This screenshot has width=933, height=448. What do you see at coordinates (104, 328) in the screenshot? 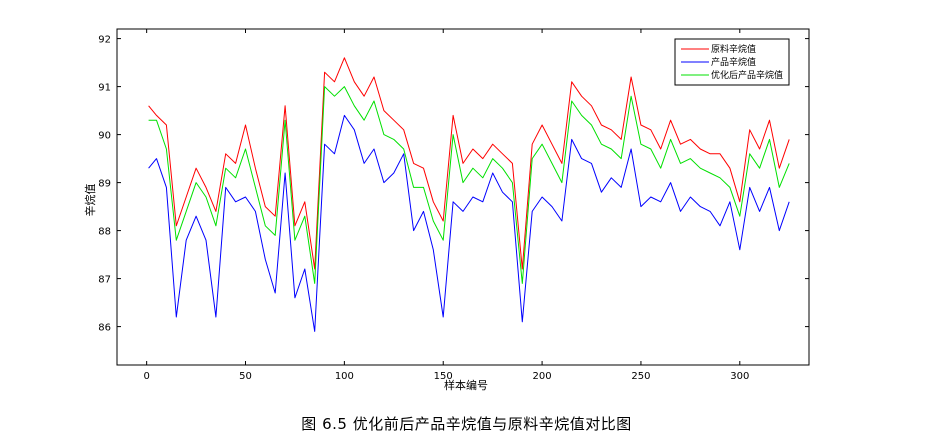
I see `y-tick-label: 86` at bounding box center [104, 328].